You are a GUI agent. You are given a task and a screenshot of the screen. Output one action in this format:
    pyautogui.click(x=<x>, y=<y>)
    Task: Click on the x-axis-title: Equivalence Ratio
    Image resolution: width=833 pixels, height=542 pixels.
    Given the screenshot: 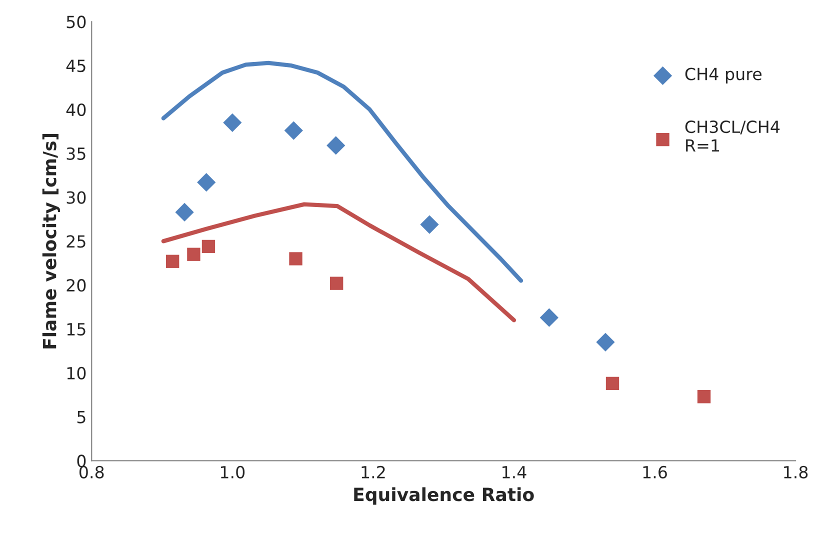 What is the action you would take?
    pyautogui.click(x=444, y=496)
    